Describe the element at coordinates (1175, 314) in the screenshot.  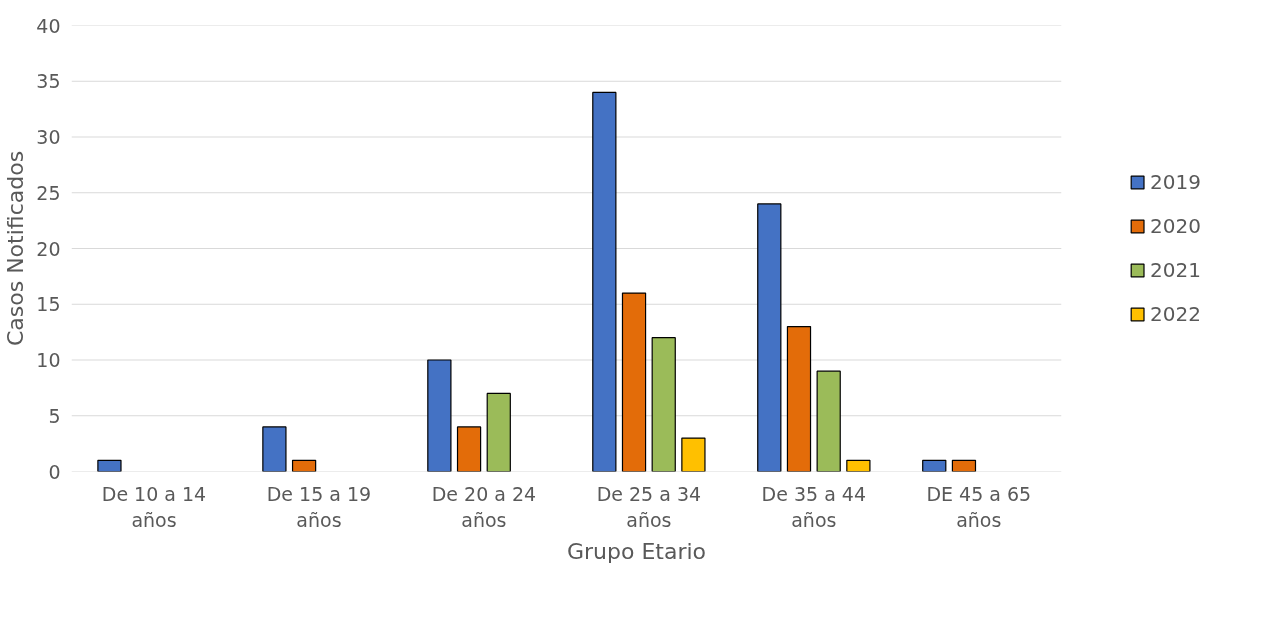
I see `legend-label: 2022` at that location.